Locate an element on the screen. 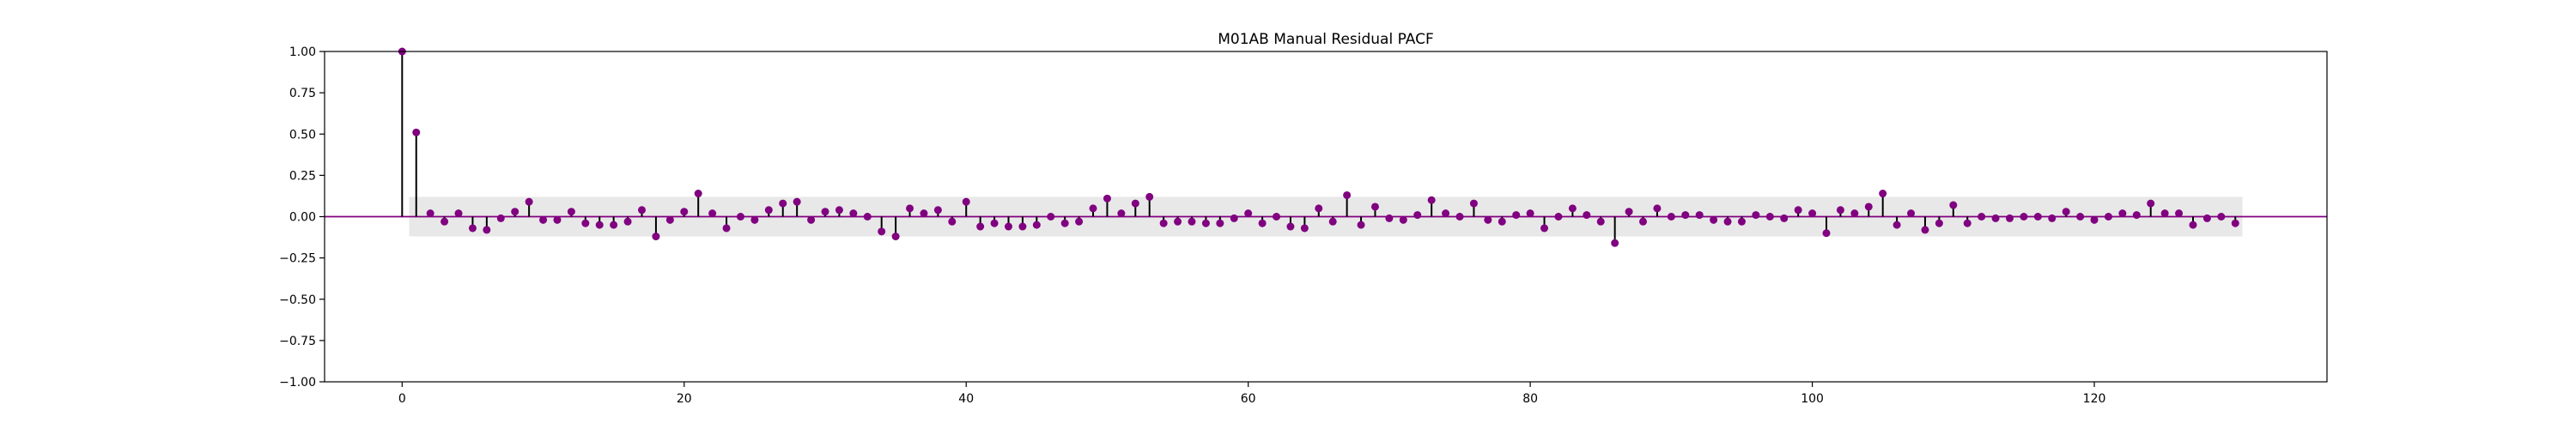 This screenshot has height=429, width=2576. x-tick-label: 120 is located at coordinates (2094, 399).